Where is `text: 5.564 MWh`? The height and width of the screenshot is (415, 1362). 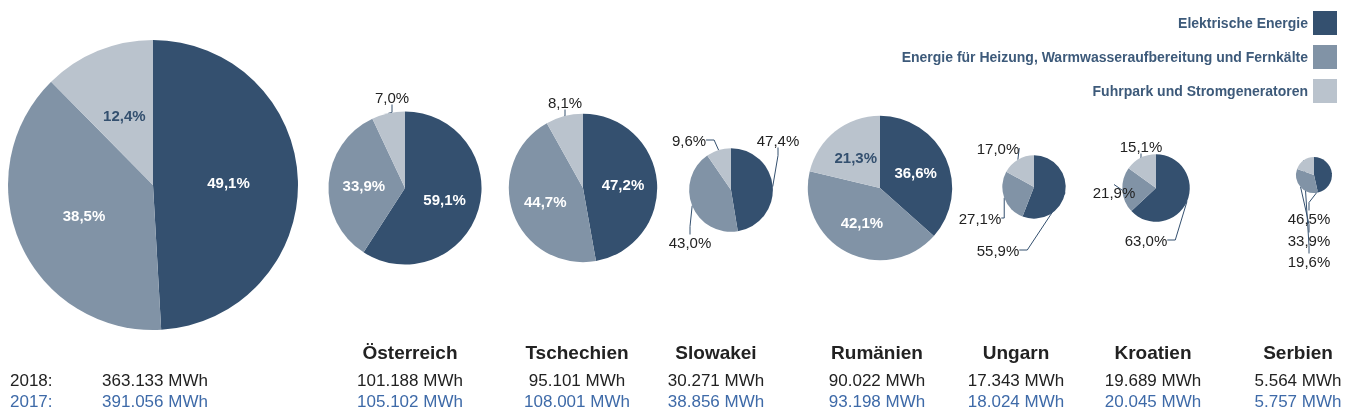 text: 5.564 MWh is located at coordinates (1298, 381).